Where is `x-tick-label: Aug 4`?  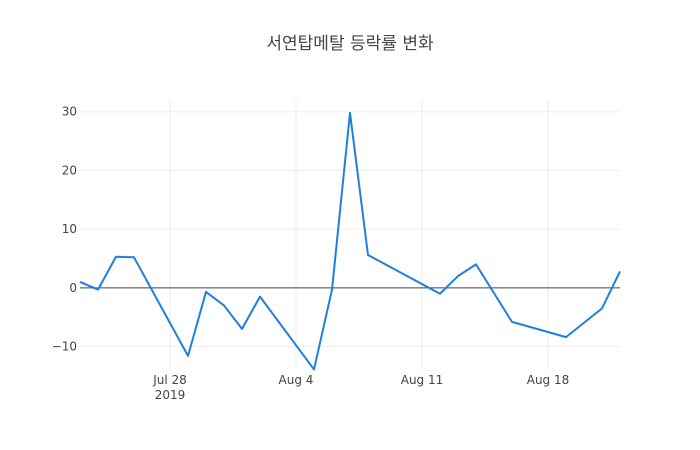 x-tick-label: Aug 4 is located at coordinates (296, 380).